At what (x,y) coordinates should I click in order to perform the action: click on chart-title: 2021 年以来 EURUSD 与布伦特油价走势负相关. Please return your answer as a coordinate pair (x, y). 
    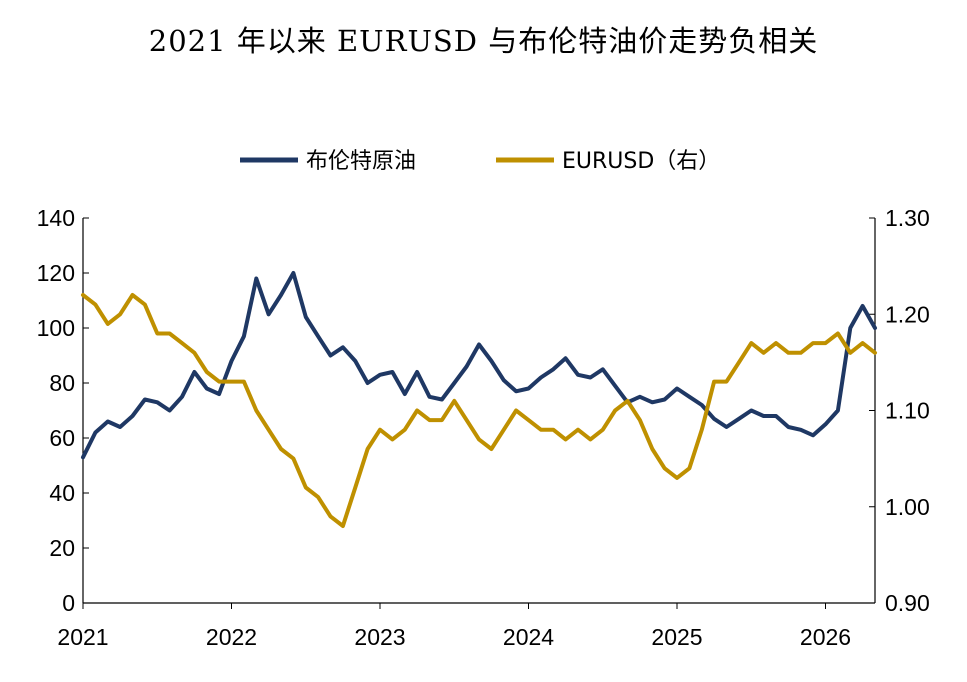
    Looking at the image, I should click on (483, 41).